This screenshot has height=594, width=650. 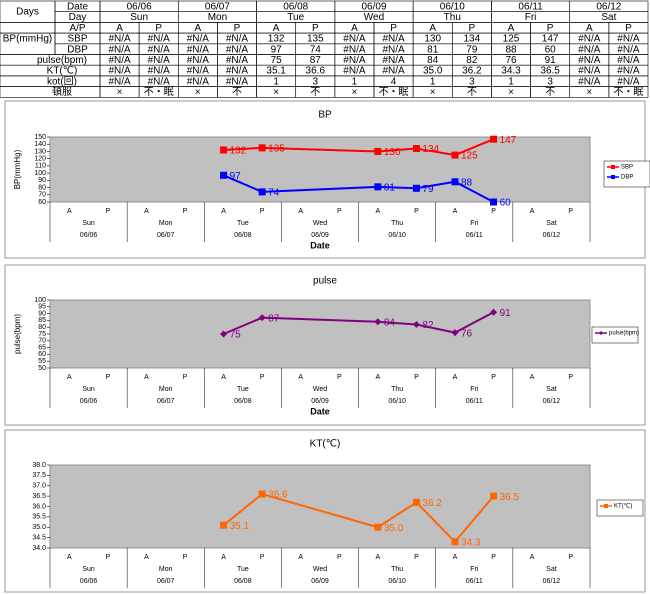 I want to click on y-tick-label: 85, so click(x=42, y=320).